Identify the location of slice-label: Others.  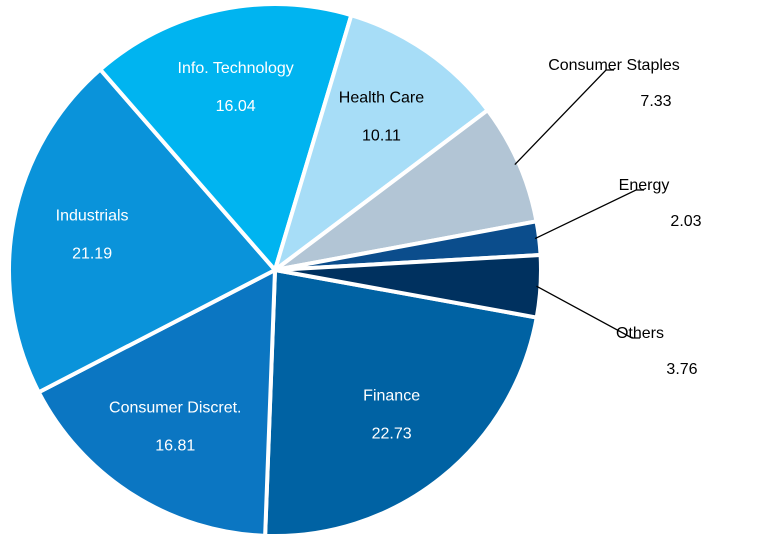
(640, 333).